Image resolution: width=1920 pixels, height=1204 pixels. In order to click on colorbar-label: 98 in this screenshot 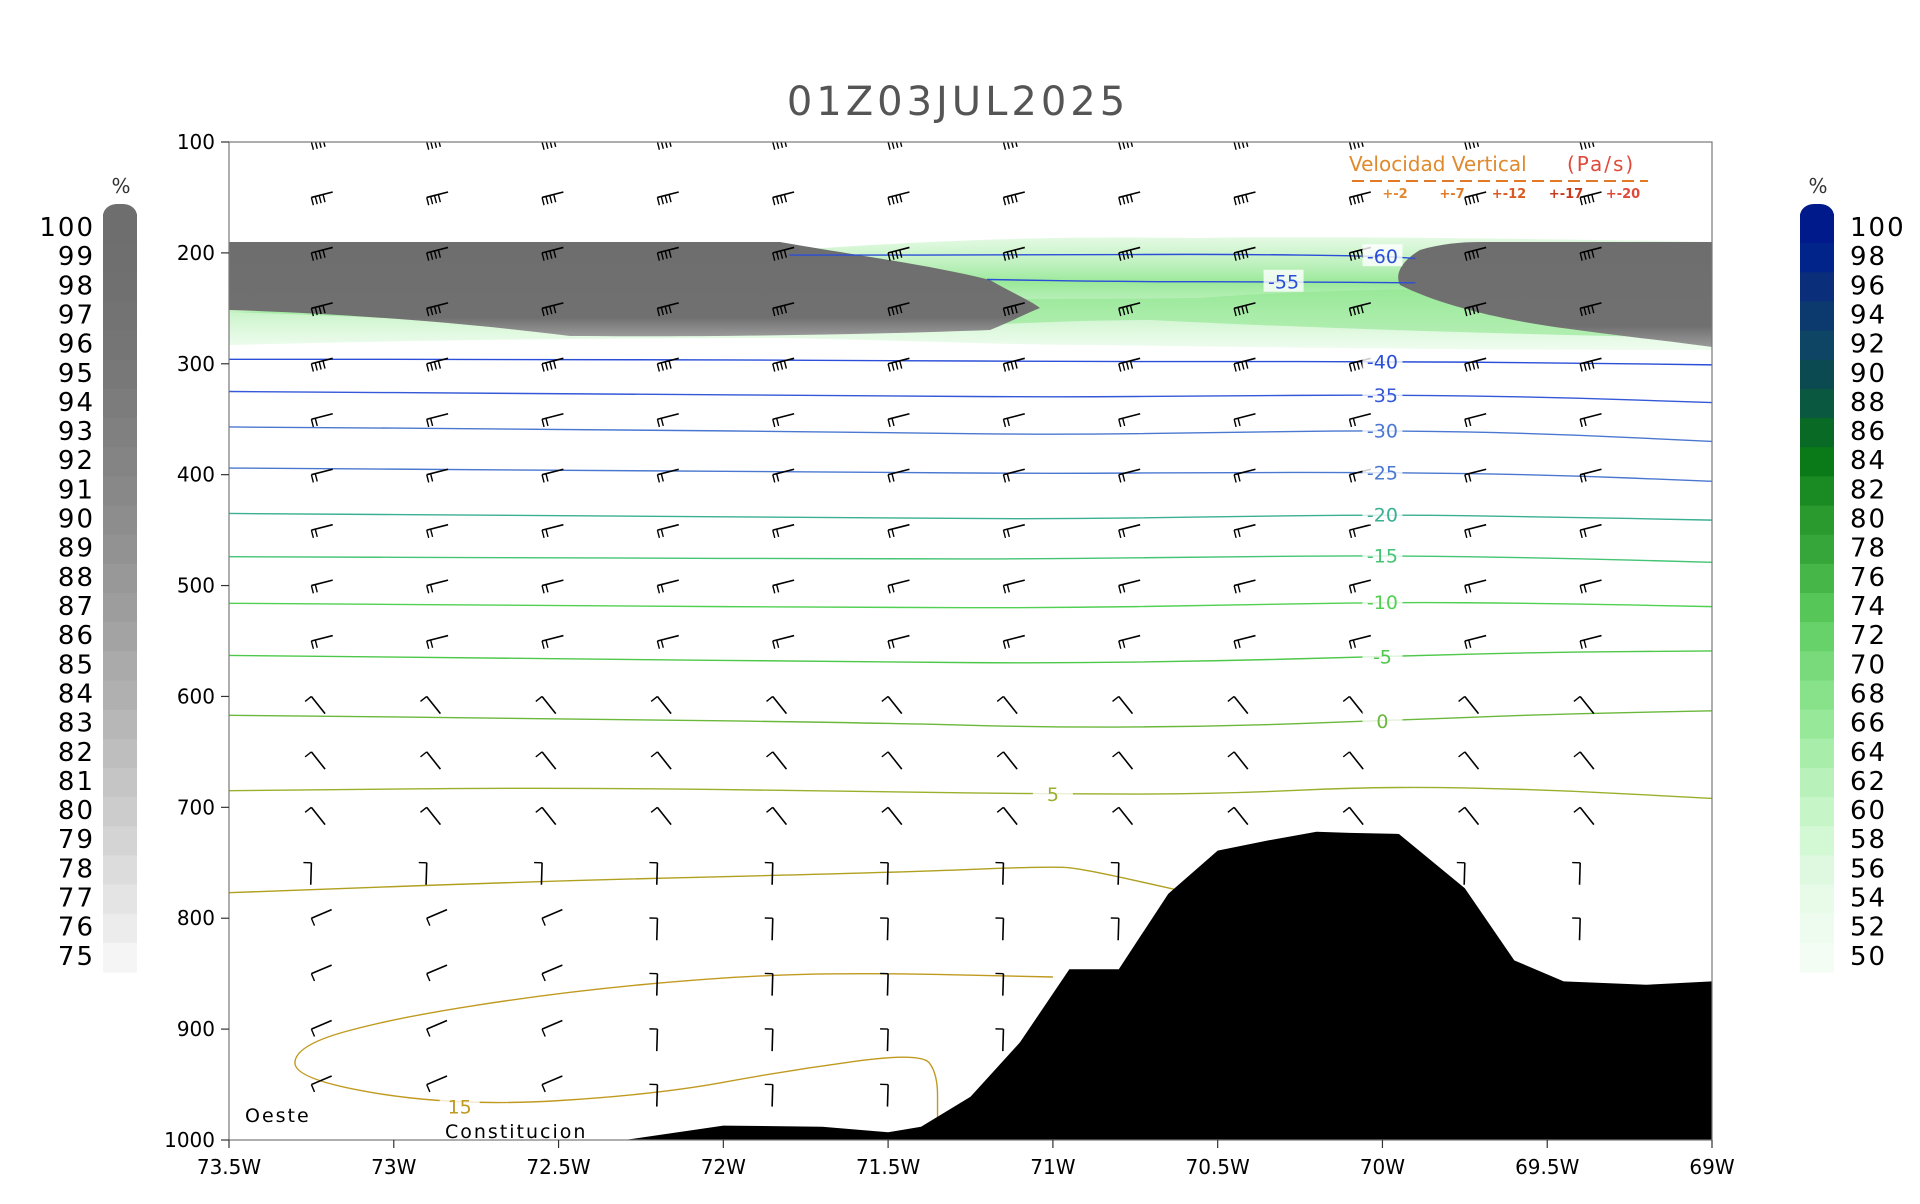, I will do `click(76, 286)`.